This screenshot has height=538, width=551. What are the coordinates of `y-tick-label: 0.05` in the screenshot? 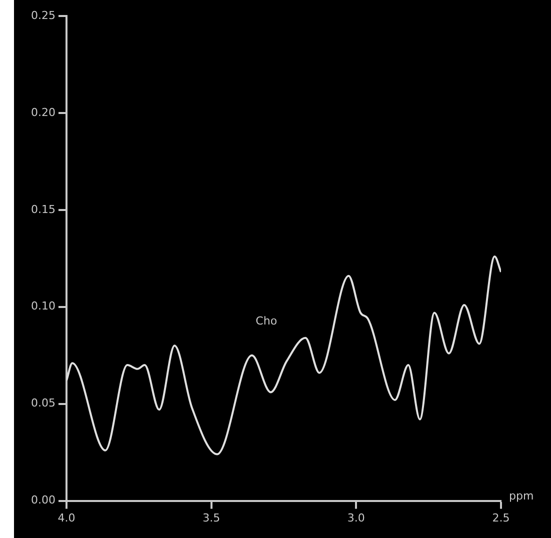 It's located at (43, 403).